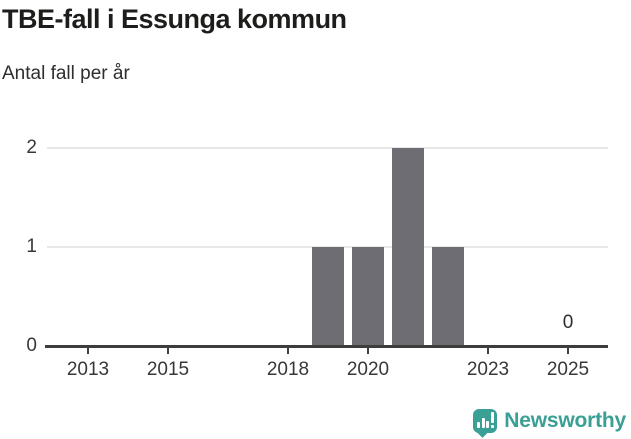  Describe the element at coordinates (168, 351) in the screenshot. I see `x-tick-2015` at that location.